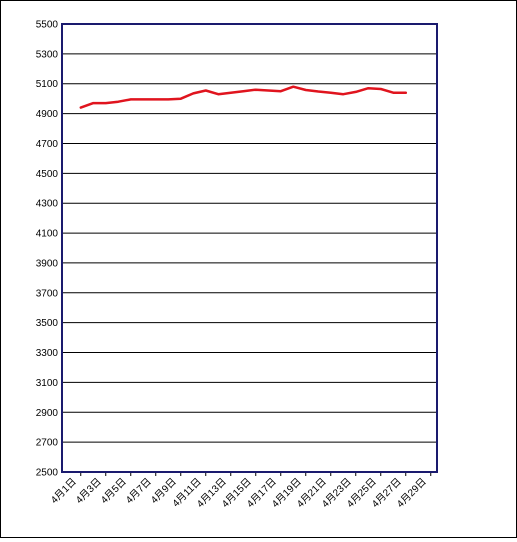 This screenshot has width=517, height=542. Describe the element at coordinates (138, 491) in the screenshot. I see `x-tick-label: 4月7日` at that location.